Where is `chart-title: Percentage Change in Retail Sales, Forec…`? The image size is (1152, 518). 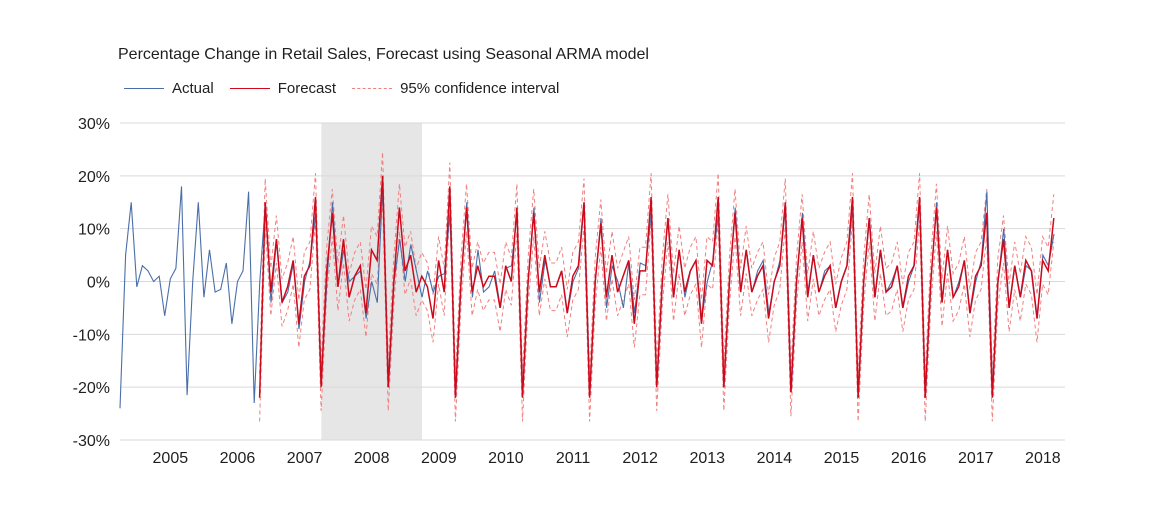
chart-title: Percentage Change in Retail Sales, Forec… is located at coordinates (383, 54).